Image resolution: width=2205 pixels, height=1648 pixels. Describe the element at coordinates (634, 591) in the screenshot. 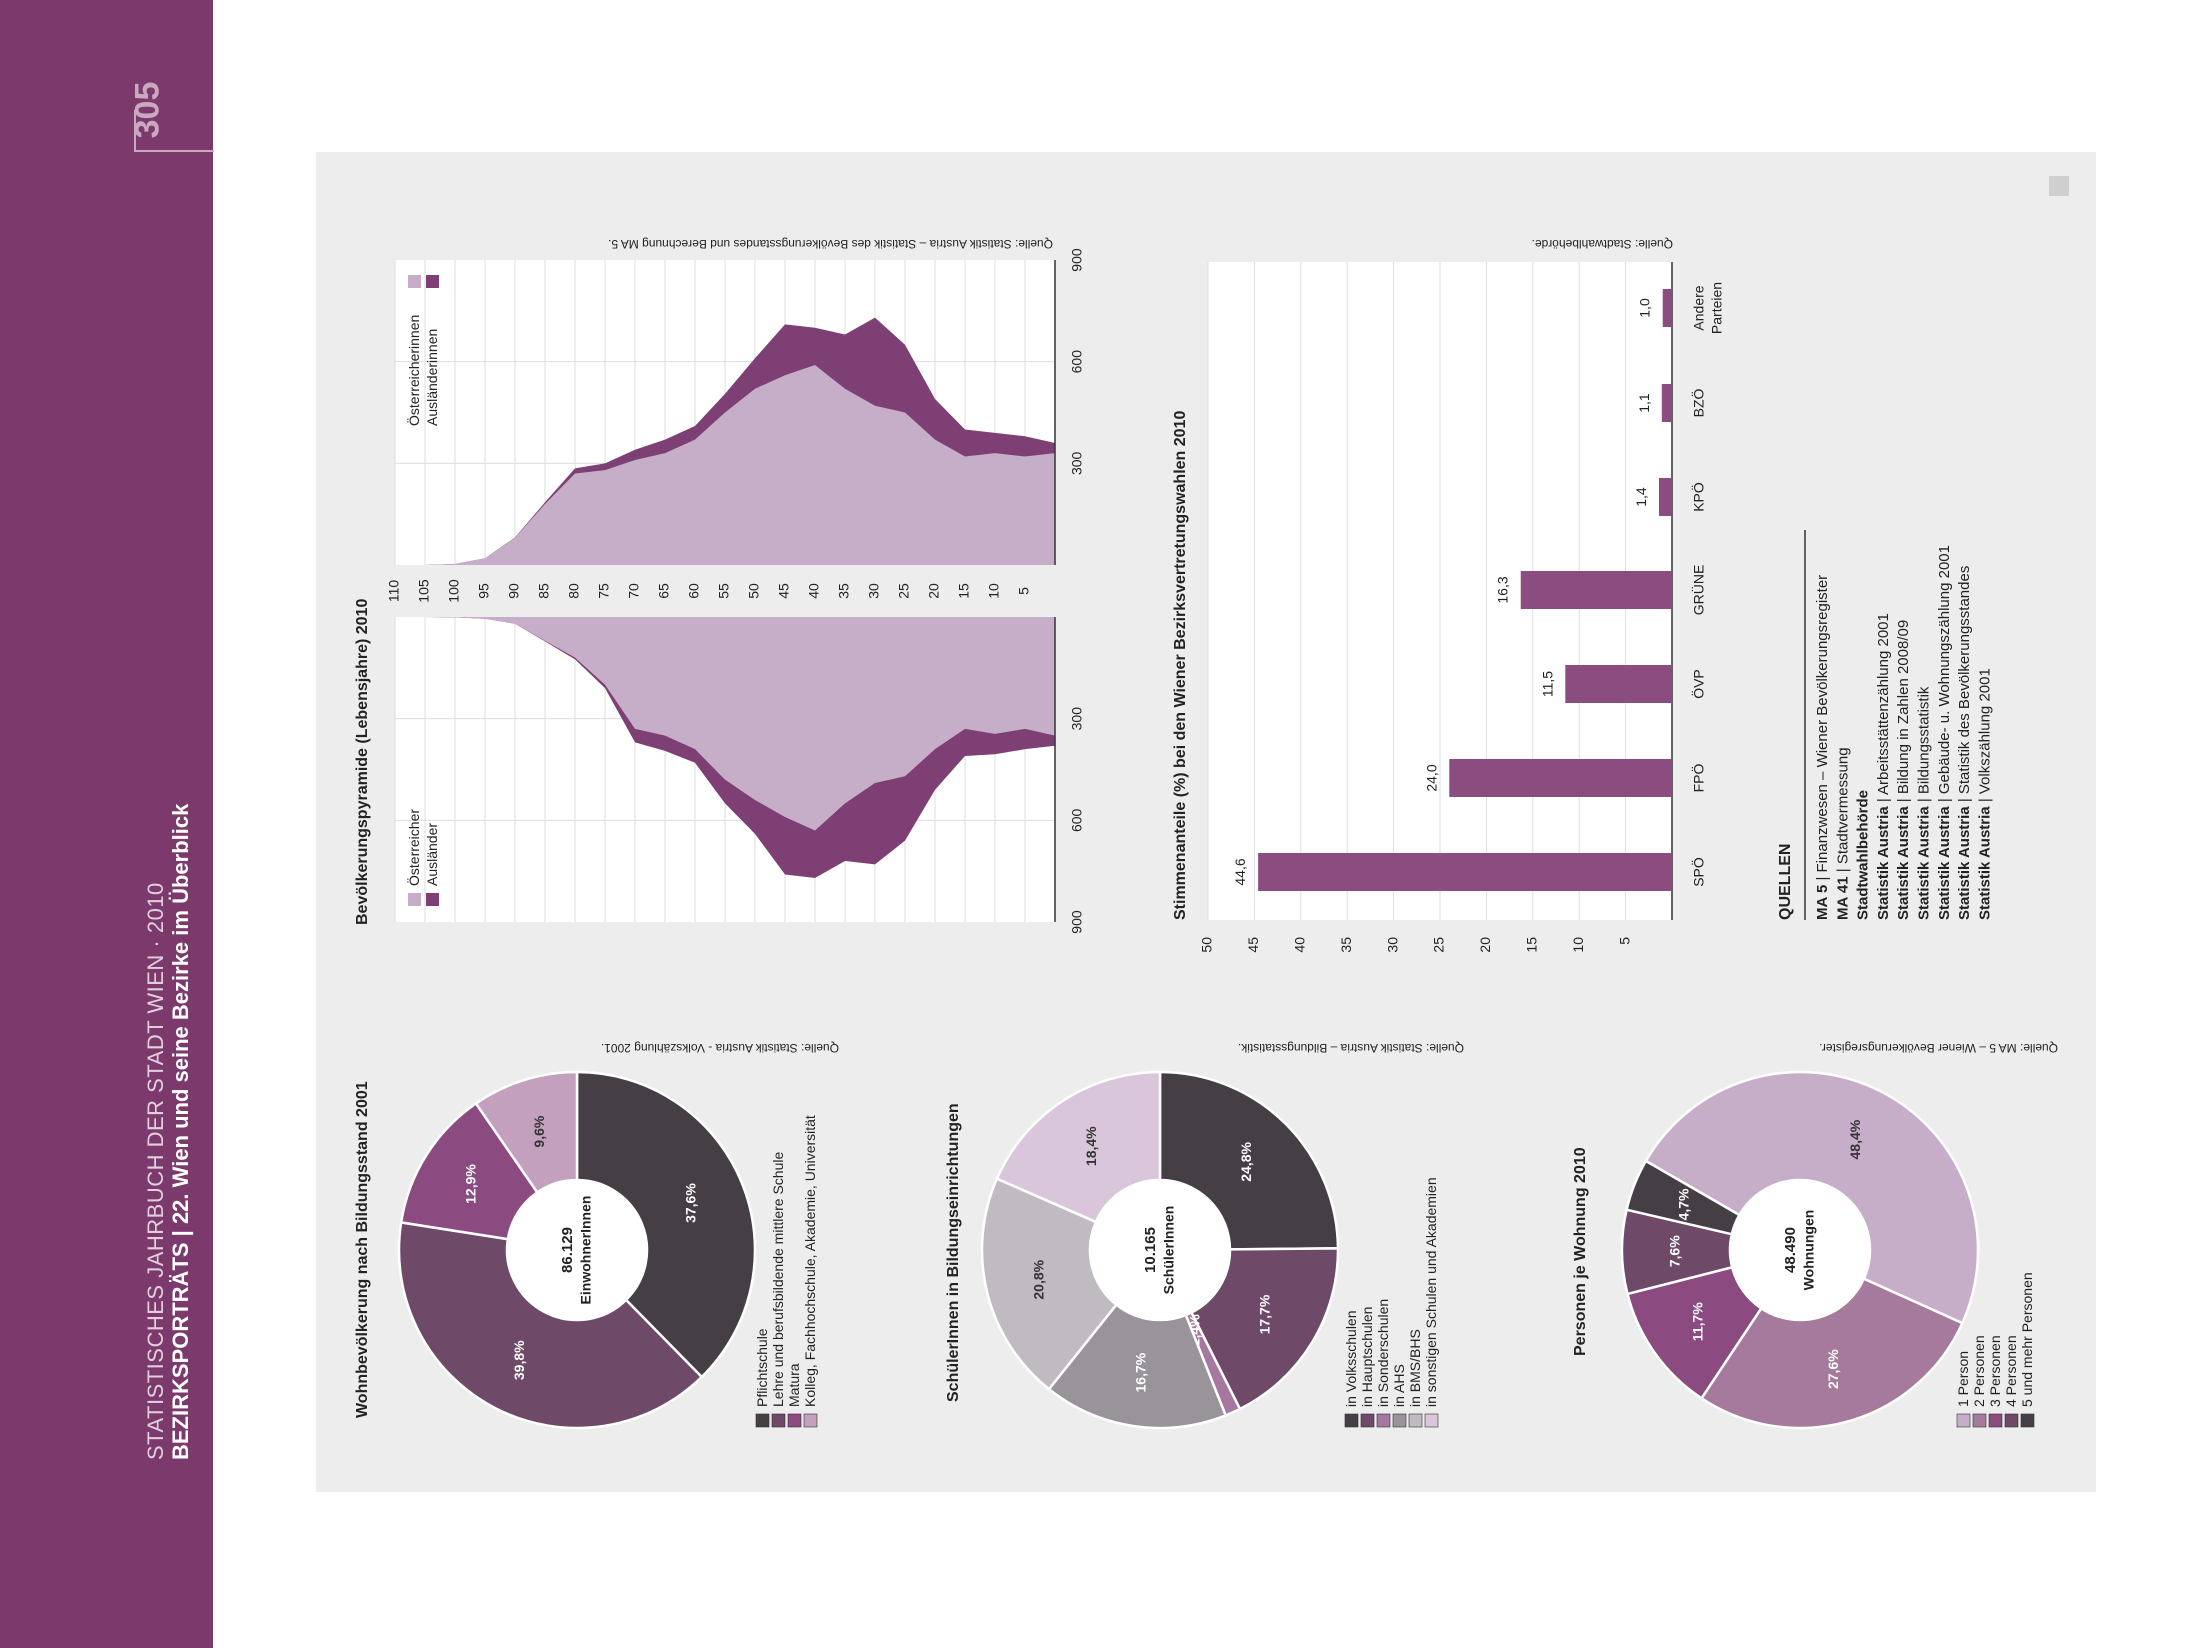

I see `pyramid-age-tick: 70` at that location.